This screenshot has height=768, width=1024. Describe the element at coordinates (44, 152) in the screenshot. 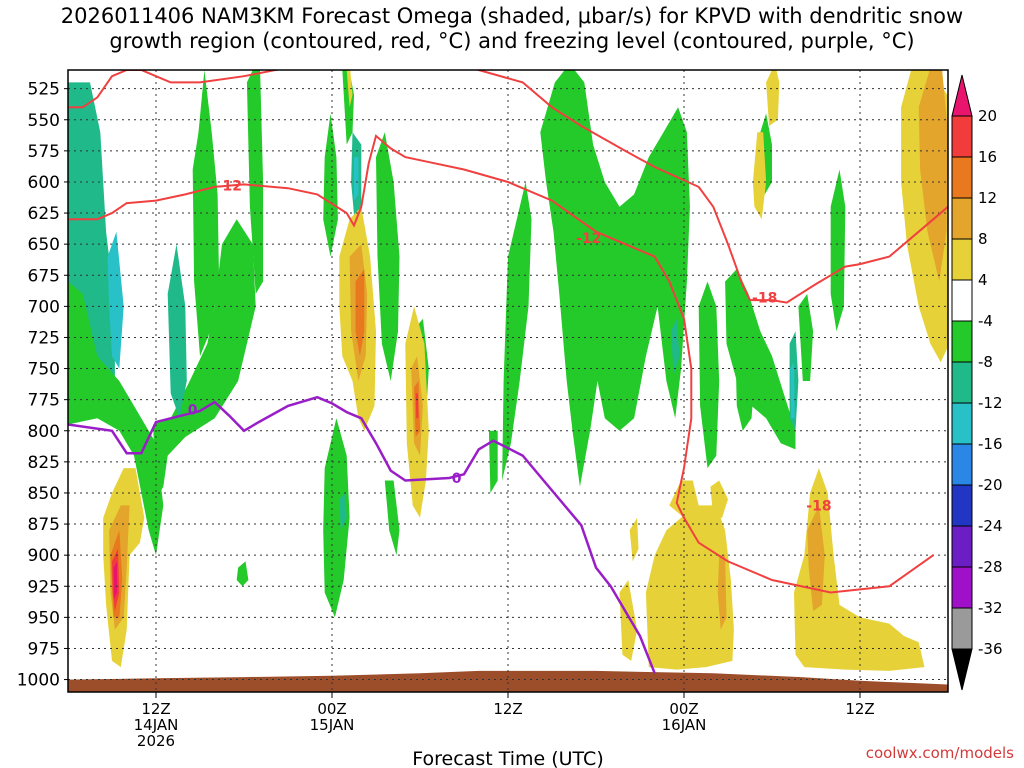

I see `y-tick-label: 575` at that location.